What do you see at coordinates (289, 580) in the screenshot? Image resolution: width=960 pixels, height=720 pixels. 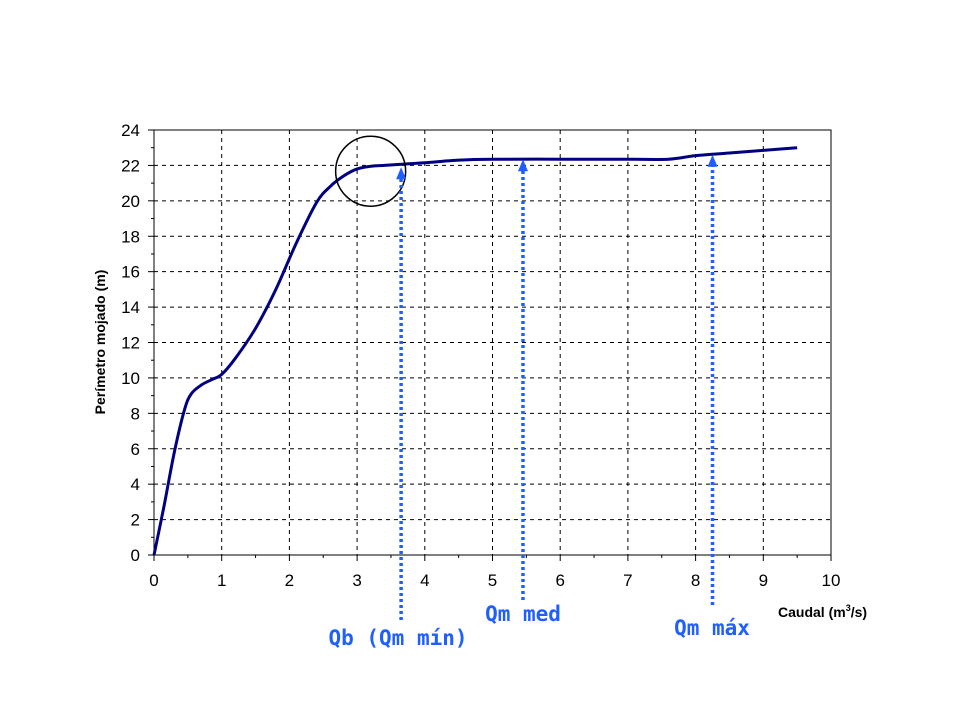 I see `x-tick-label: 2` at bounding box center [289, 580].